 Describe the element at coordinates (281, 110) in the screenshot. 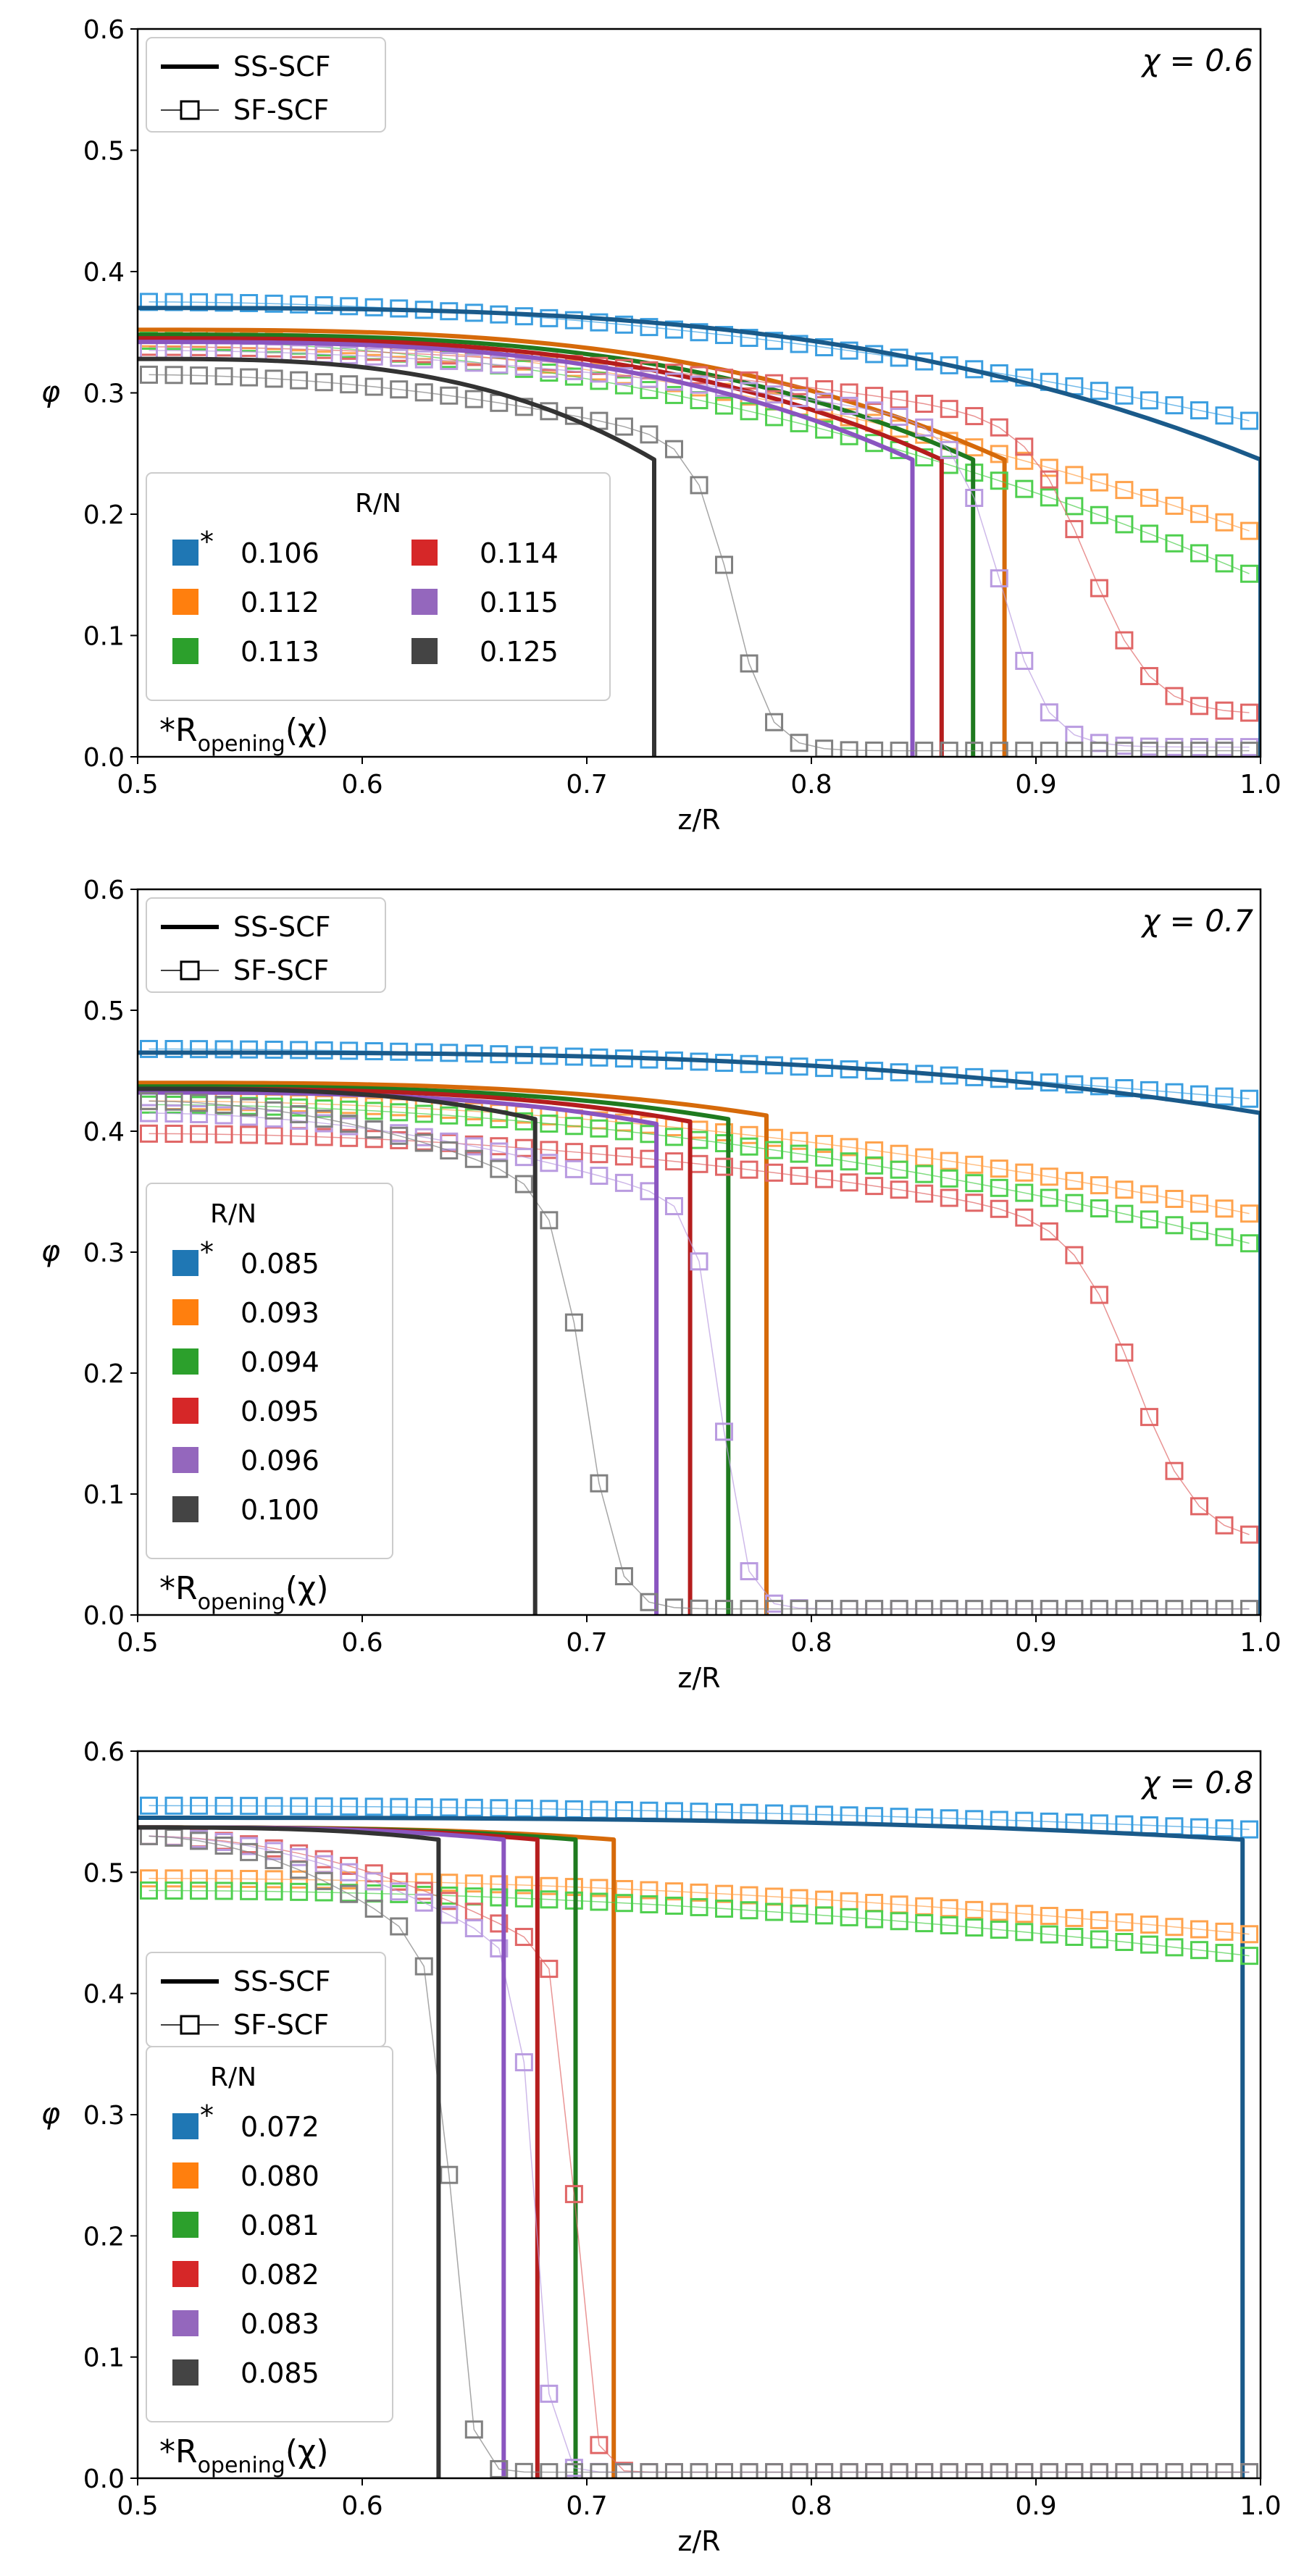

I see `sf-scf-legend-label: SF-SCF` at that location.